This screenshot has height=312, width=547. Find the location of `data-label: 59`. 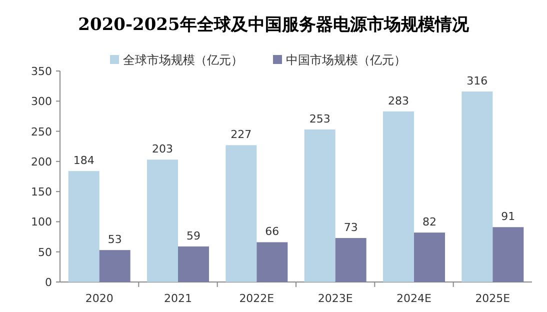

data-label: 59 is located at coordinates (193, 235).